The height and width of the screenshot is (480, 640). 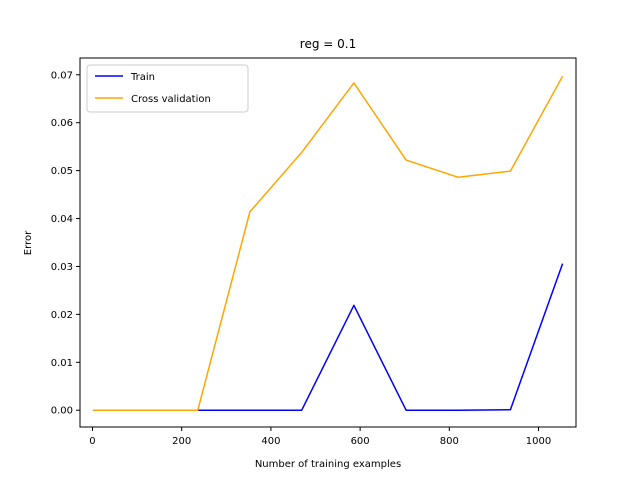 What do you see at coordinates (449, 441) in the screenshot?
I see `x-tick-label: 800` at bounding box center [449, 441].